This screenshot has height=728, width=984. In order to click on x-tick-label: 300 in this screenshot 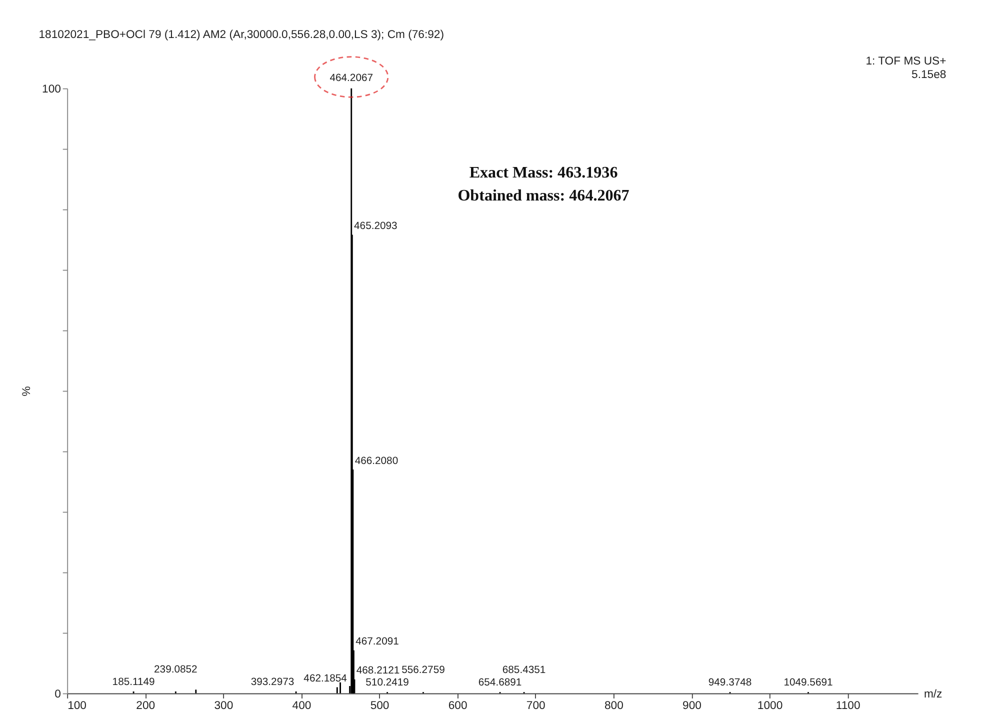, I will do `click(224, 706)`.